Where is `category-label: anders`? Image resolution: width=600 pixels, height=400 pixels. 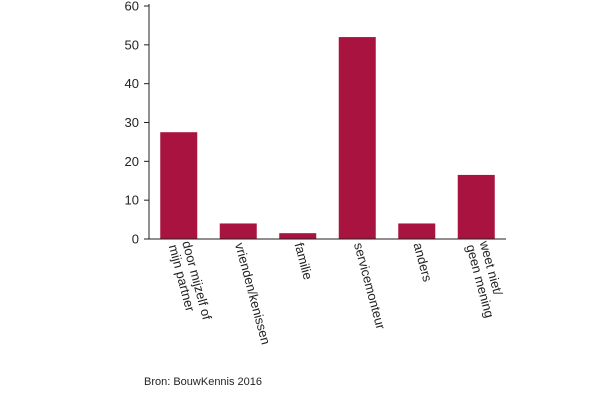 category-label: anders is located at coordinates (423, 262).